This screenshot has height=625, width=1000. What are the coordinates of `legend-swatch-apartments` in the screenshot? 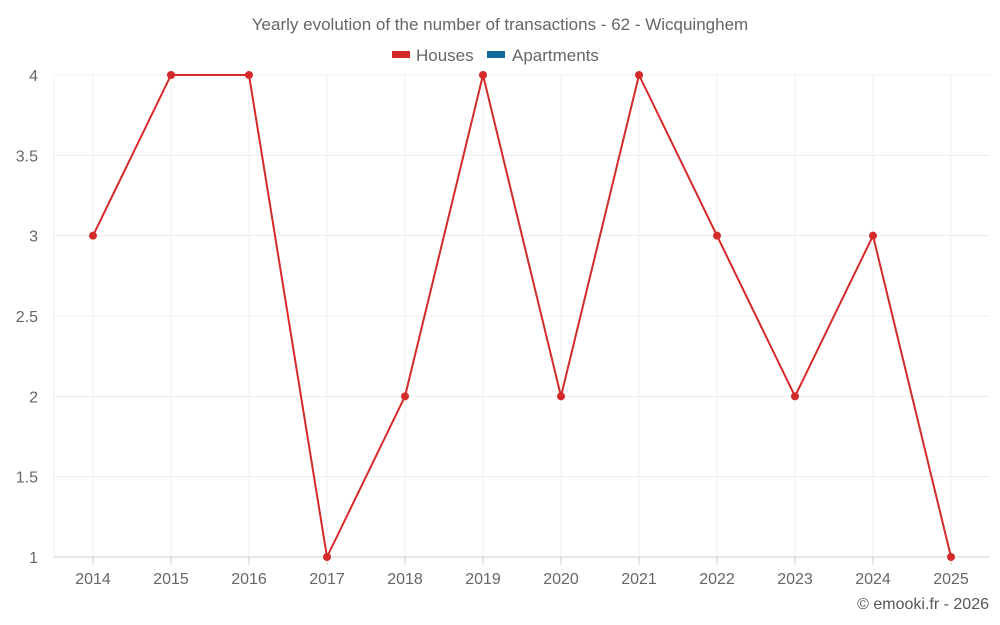 It's located at (496, 54).